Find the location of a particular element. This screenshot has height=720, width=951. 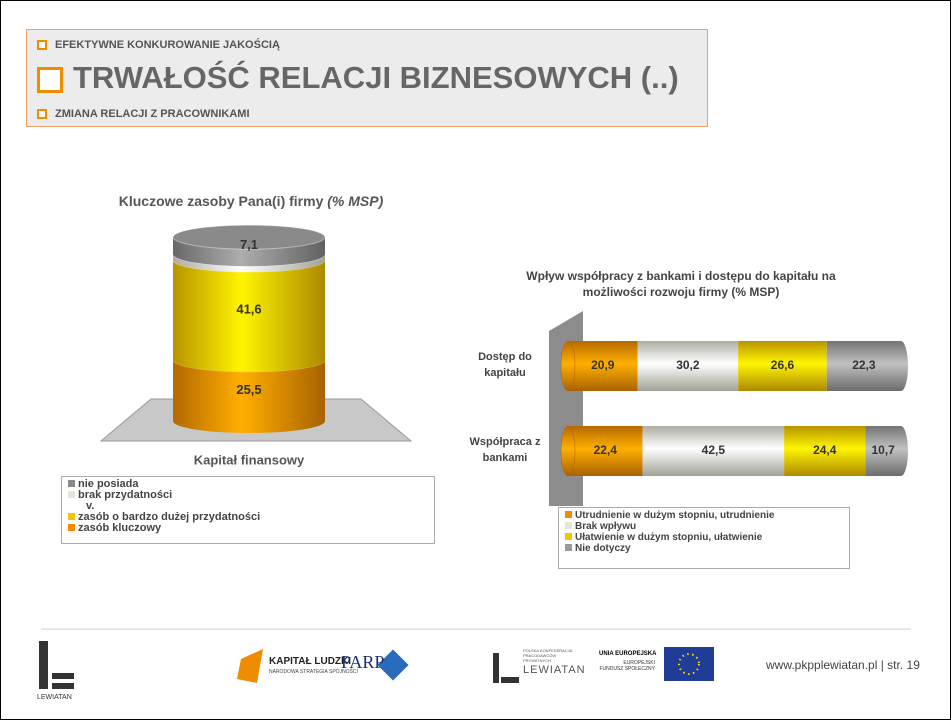

legend-item: Utrudnienie w dużym stopniu, utrudnienie is located at coordinates (704, 515).